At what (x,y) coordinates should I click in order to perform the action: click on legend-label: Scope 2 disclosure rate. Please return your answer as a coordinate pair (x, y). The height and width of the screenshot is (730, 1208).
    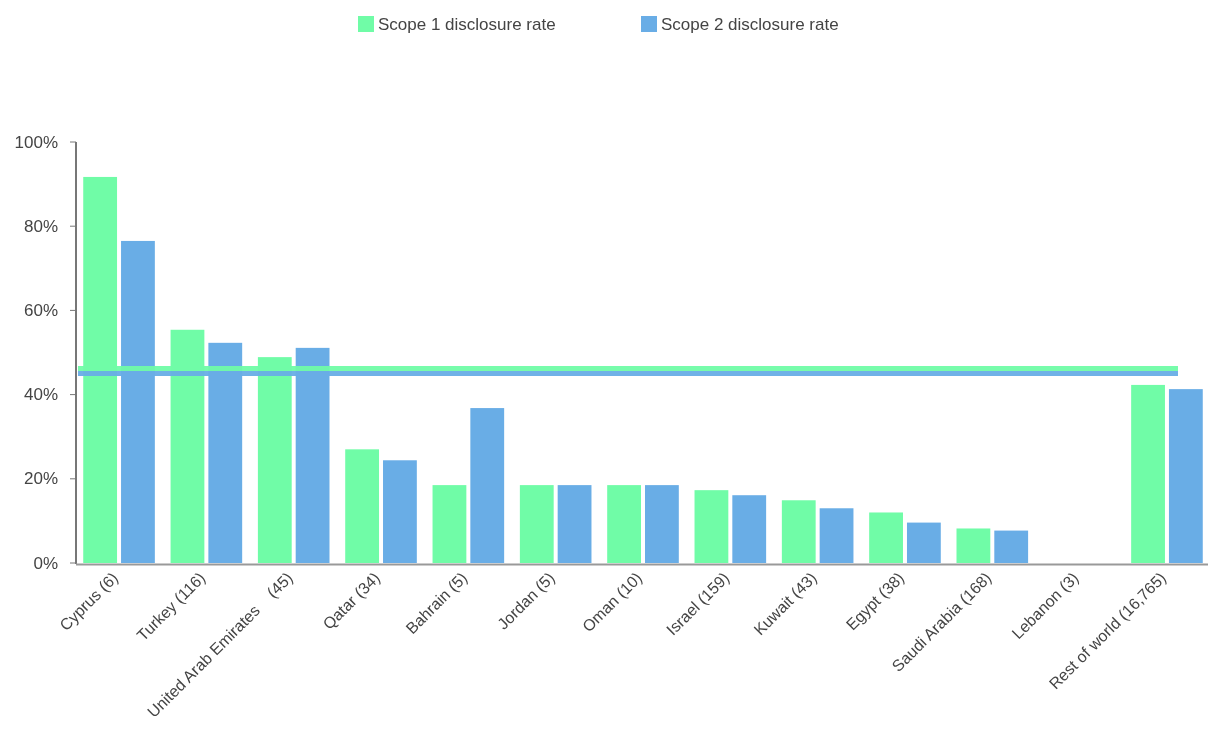
    Looking at the image, I should click on (750, 24).